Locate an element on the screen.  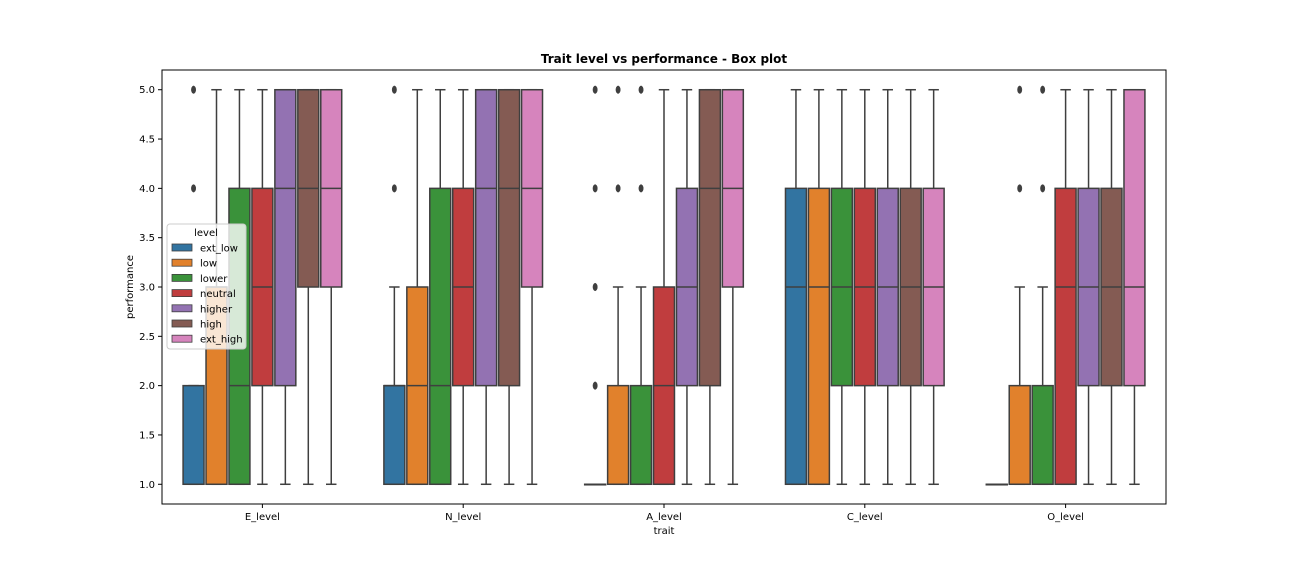
legend-label-high: high is located at coordinates (211, 325).